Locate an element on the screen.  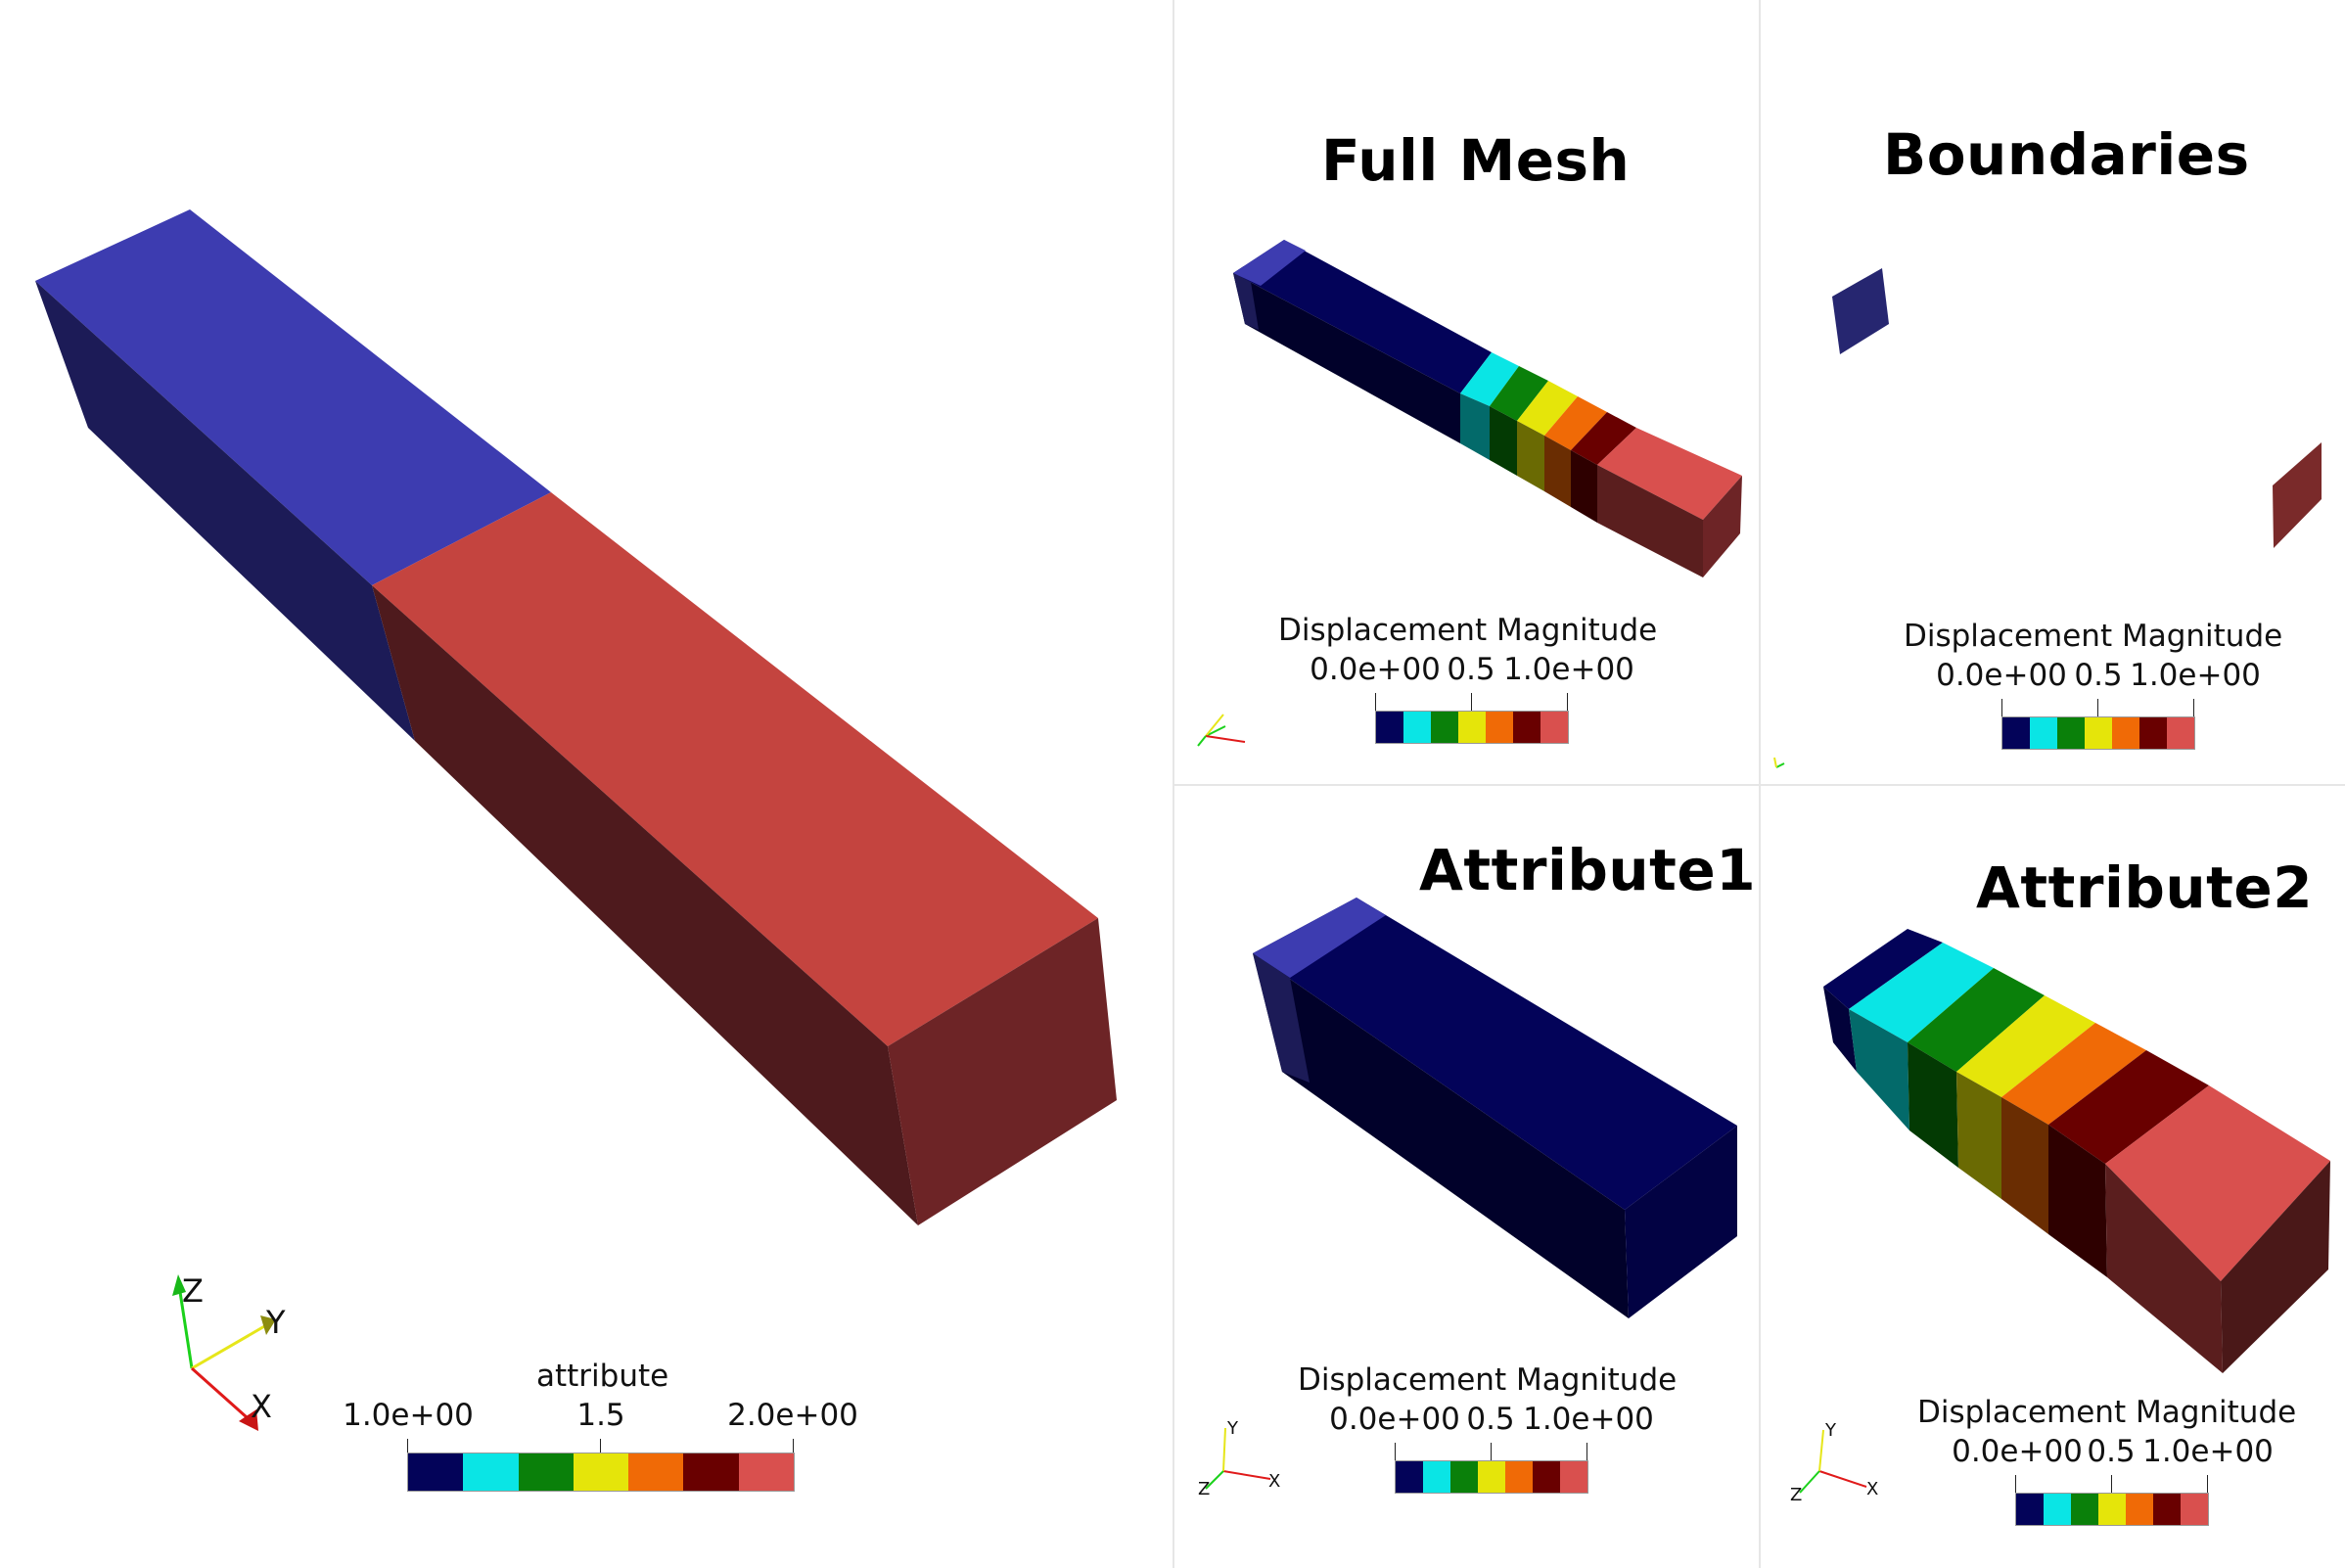
boundaries-render is located at coordinates (2048, 518).